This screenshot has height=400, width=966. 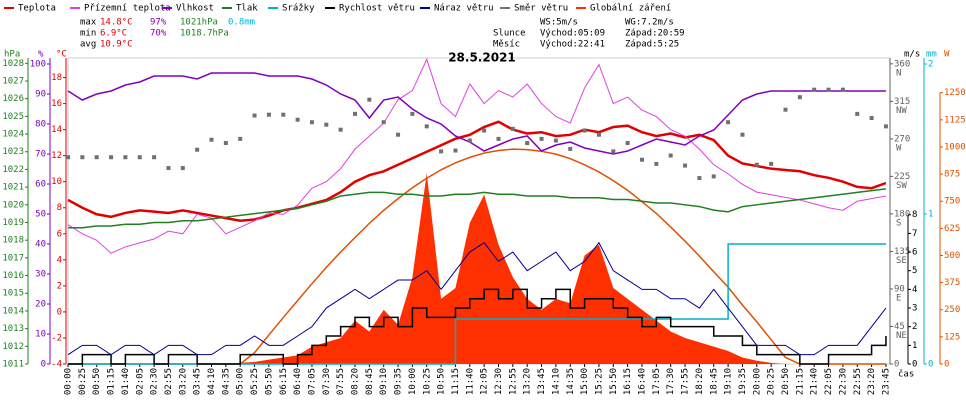 I want to click on tick-label: 1026, so click(x=13, y=99).